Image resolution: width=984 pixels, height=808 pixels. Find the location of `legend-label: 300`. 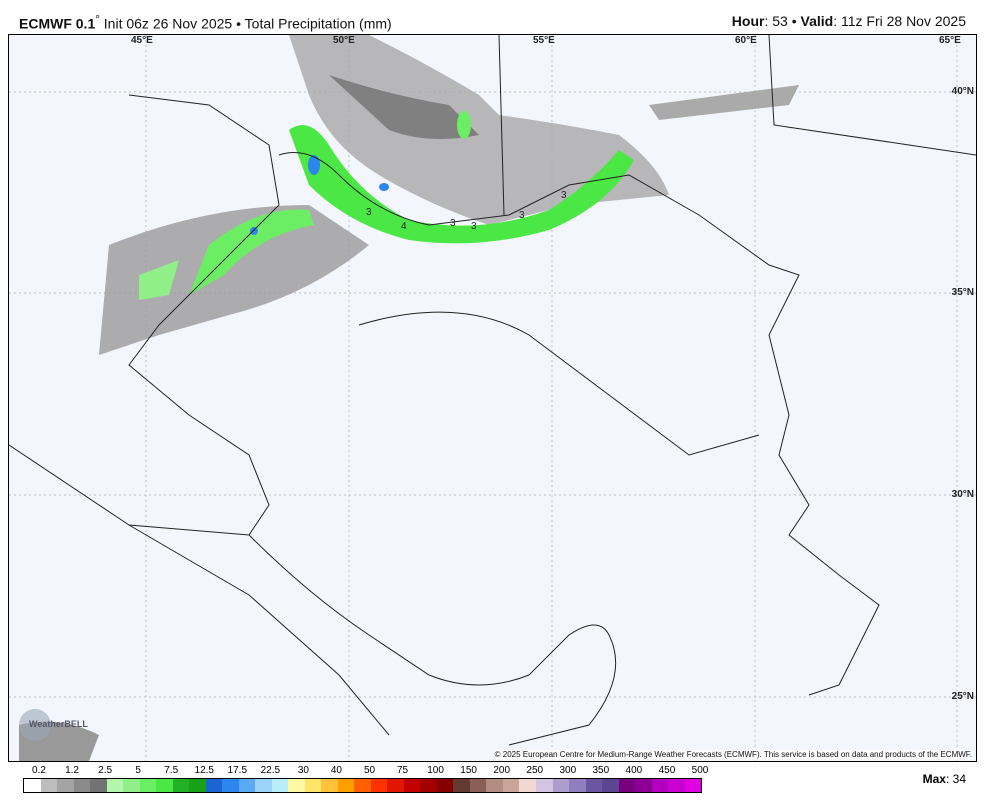

legend-label: 300 is located at coordinates (568, 770).